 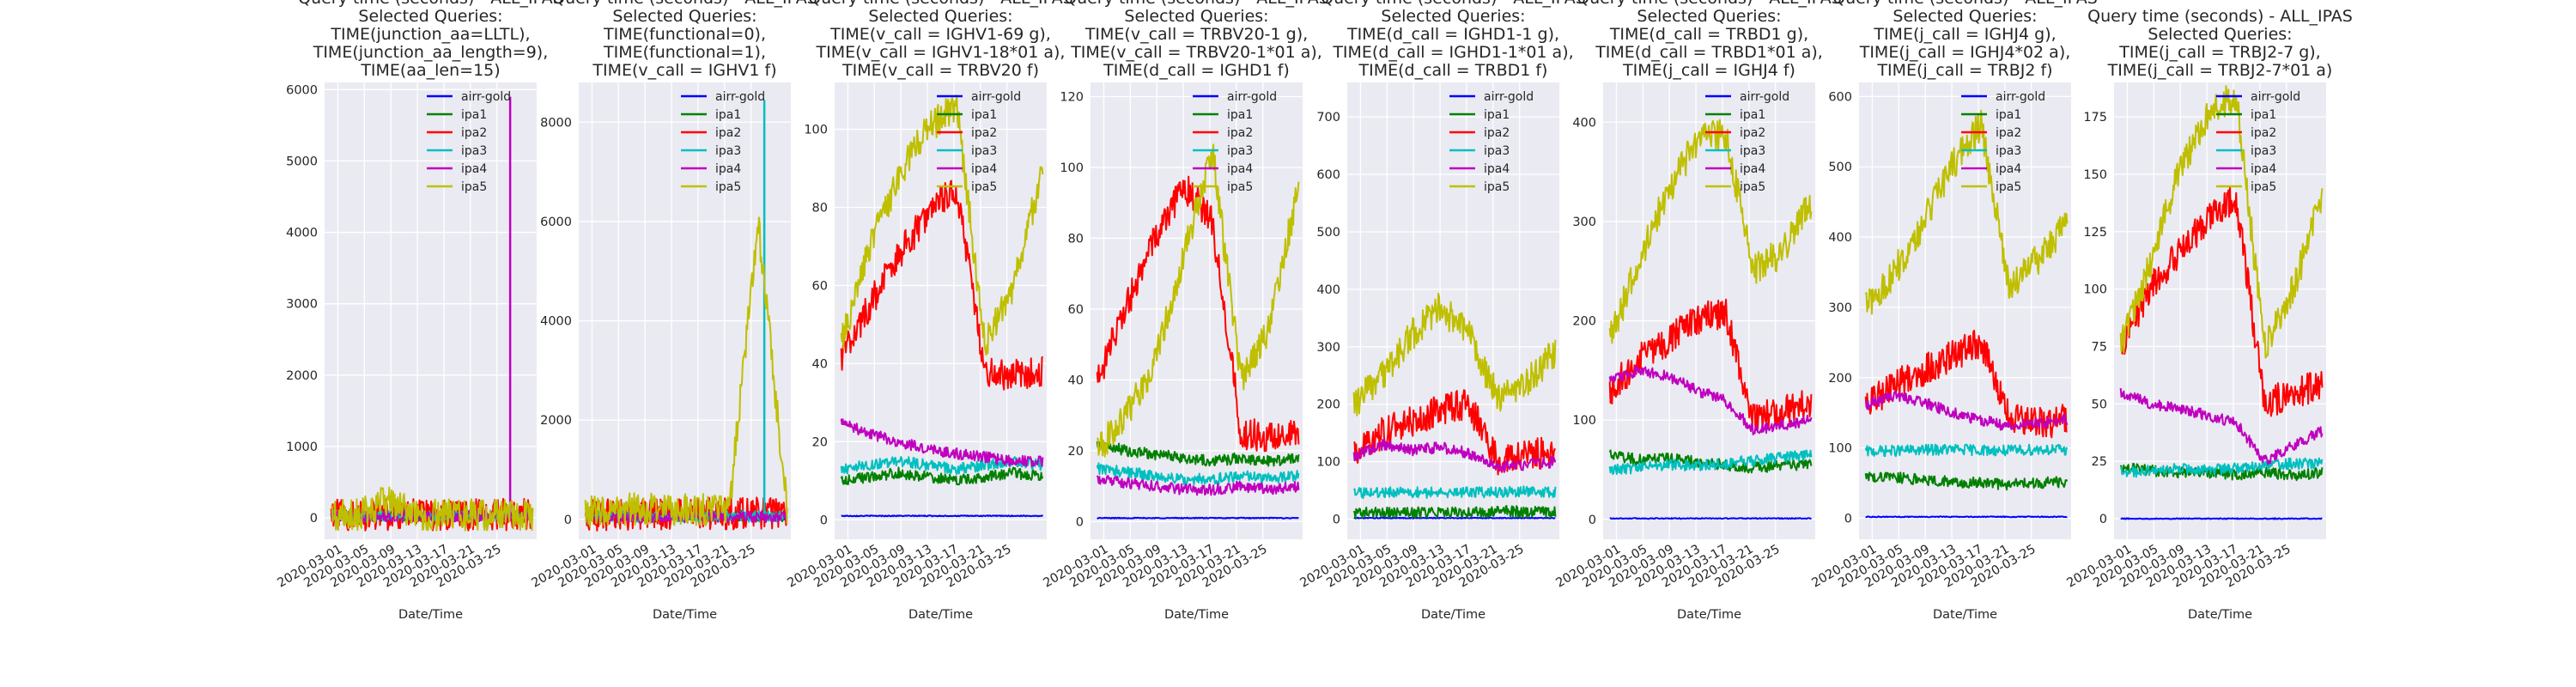 I want to click on chart-title-line: TIME(j_call = TRBJ2-7 g),, so click(x=2219, y=52).